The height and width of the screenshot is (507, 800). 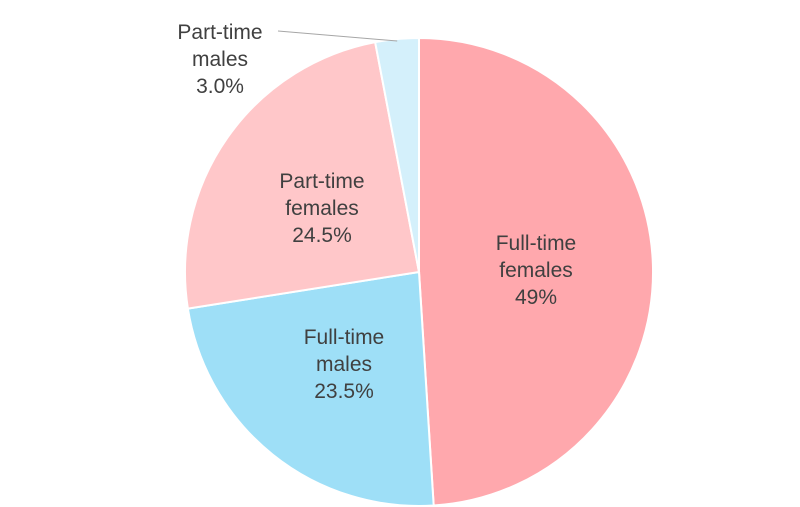 I want to click on slice-label-full-time-females: Full-time females 49%, so click(x=536, y=270).